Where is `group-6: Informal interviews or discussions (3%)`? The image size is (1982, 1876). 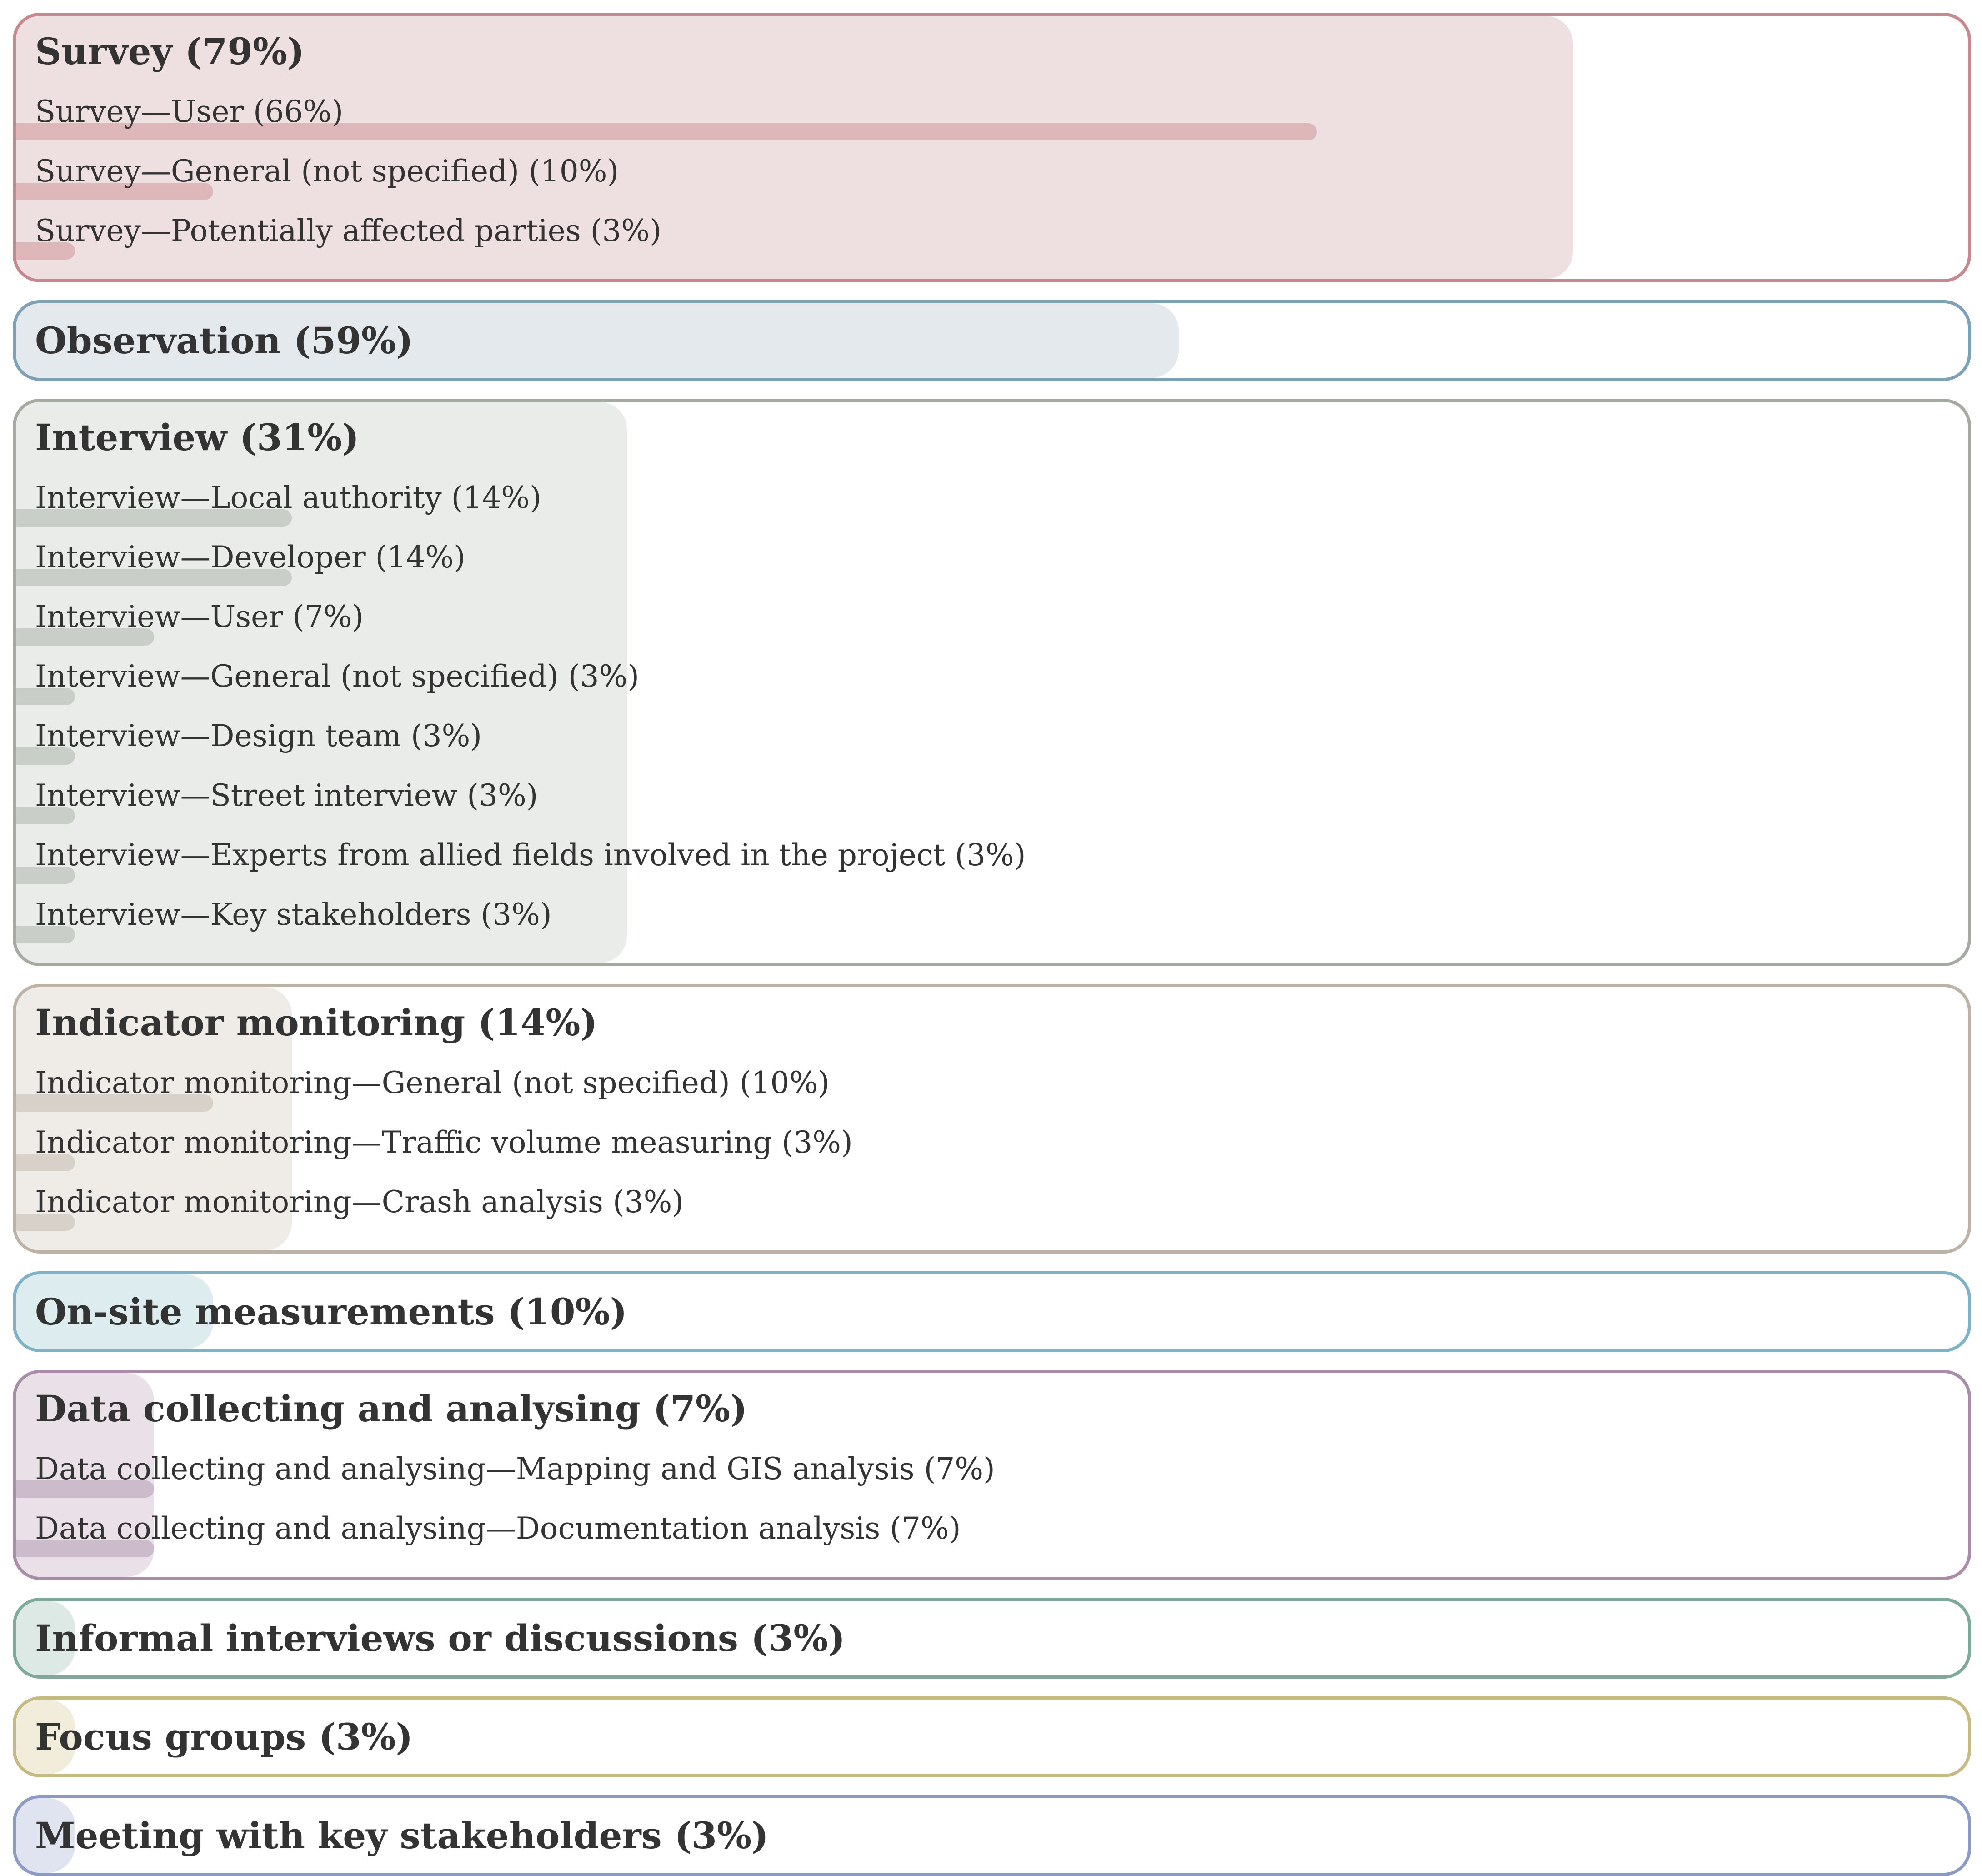 group-6: Informal interviews or discussions (3%) is located at coordinates (992, 1638).